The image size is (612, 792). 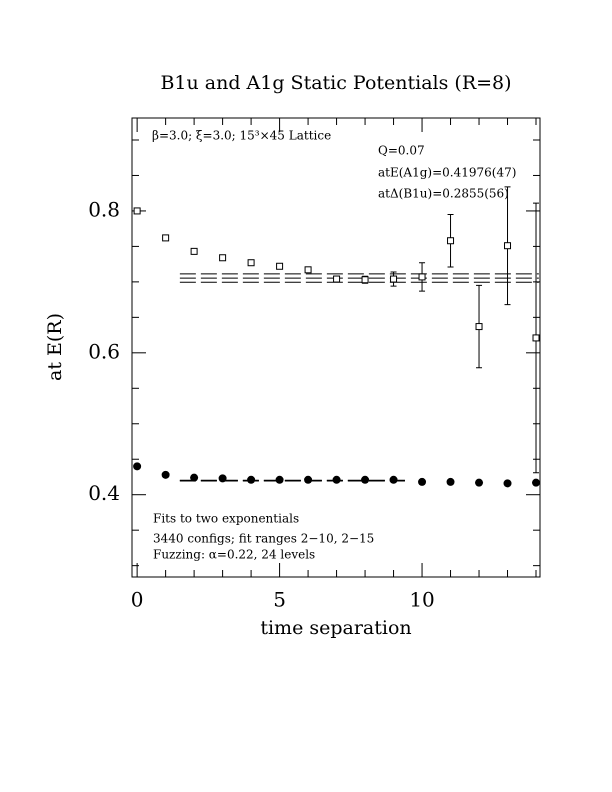 What do you see at coordinates (104, 493) in the screenshot?
I see `y-tick-label: 0.4` at bounding box center [104, 493].